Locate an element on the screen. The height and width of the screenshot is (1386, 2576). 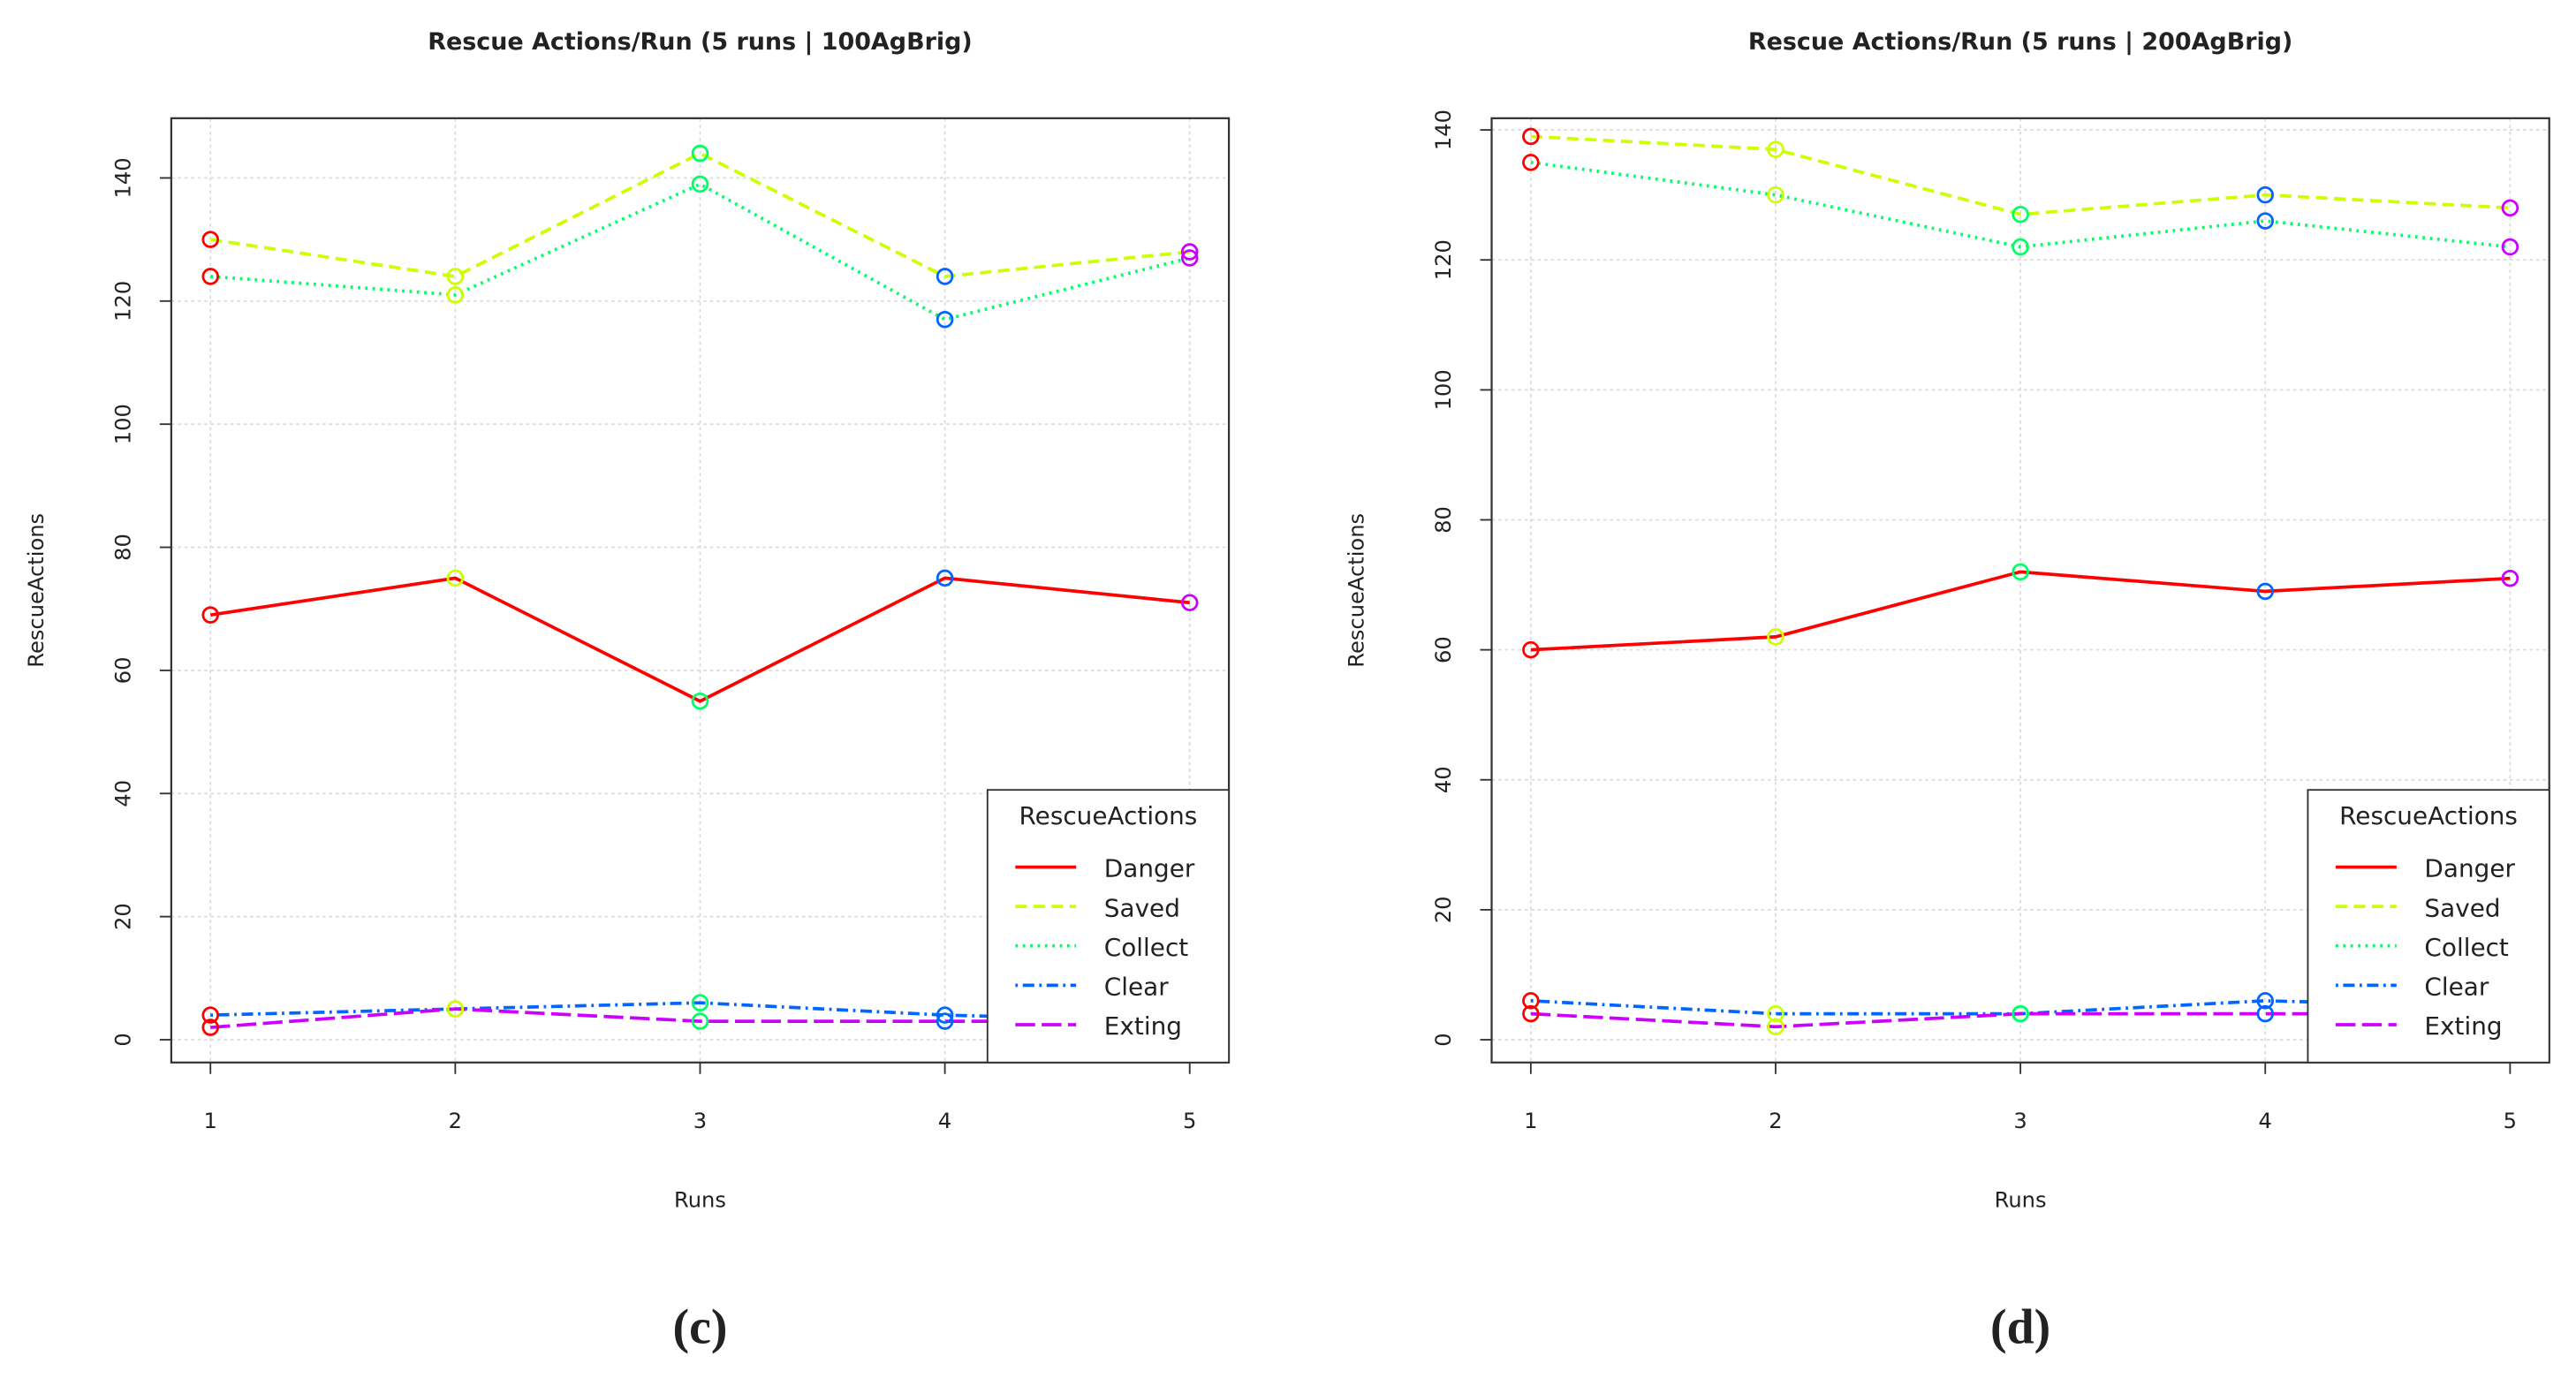
chart-title: Rescue Actions/Run (5 runs | 200AgBrig) is located at coordinates (2021, 42).